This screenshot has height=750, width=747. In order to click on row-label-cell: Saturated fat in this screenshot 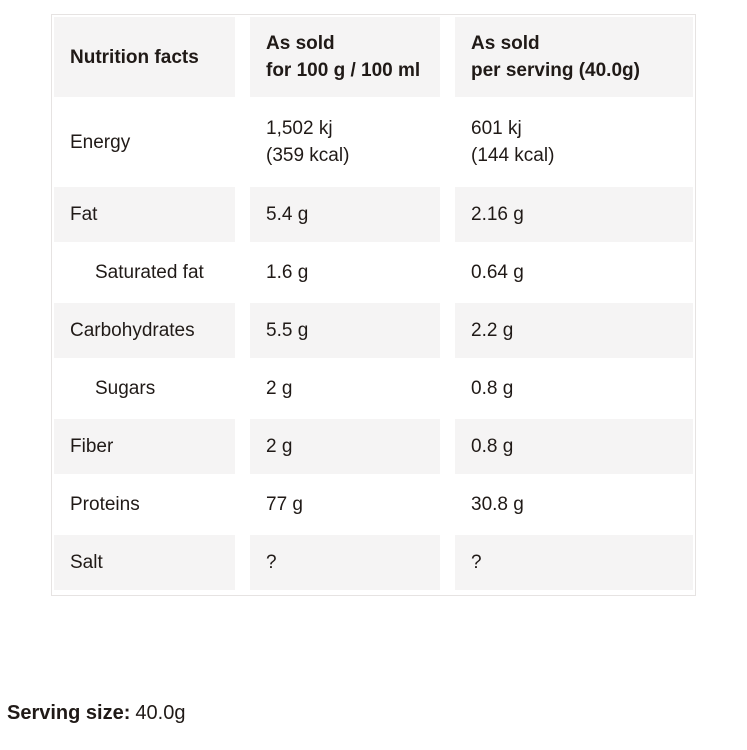, I will do `click(152, 274)`.